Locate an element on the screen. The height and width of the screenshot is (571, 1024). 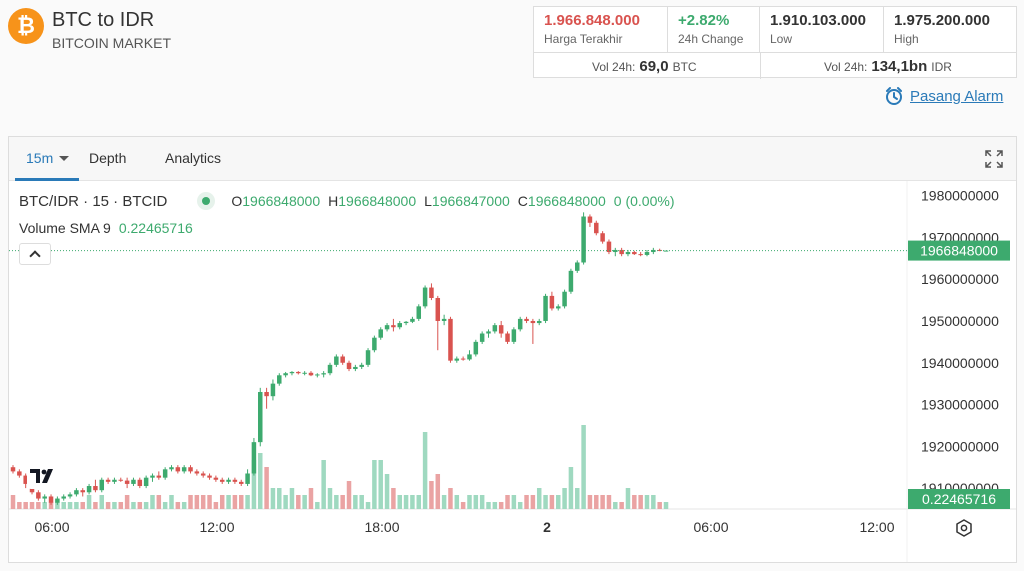
change-stat: +2.82% 24h Change is located at coordinates (714, 29).